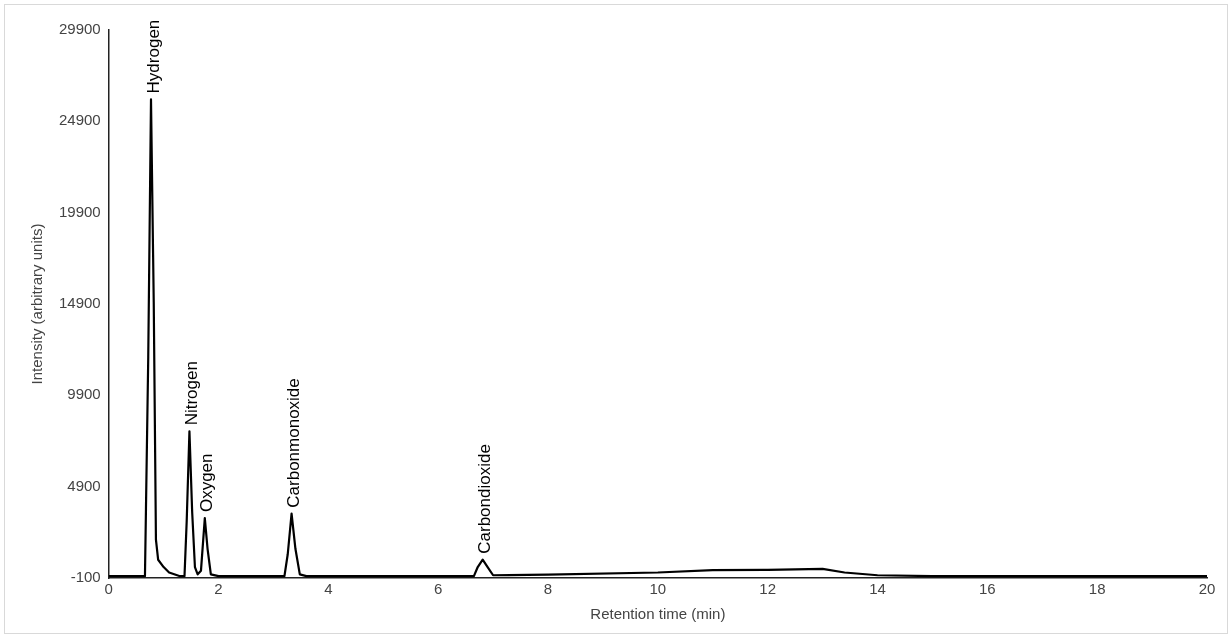 This screenshot has width=1232, height=638. Describe the element at coordinates (1097, 589) in the screenshot. I see `x-tick-label: 18` at that location.